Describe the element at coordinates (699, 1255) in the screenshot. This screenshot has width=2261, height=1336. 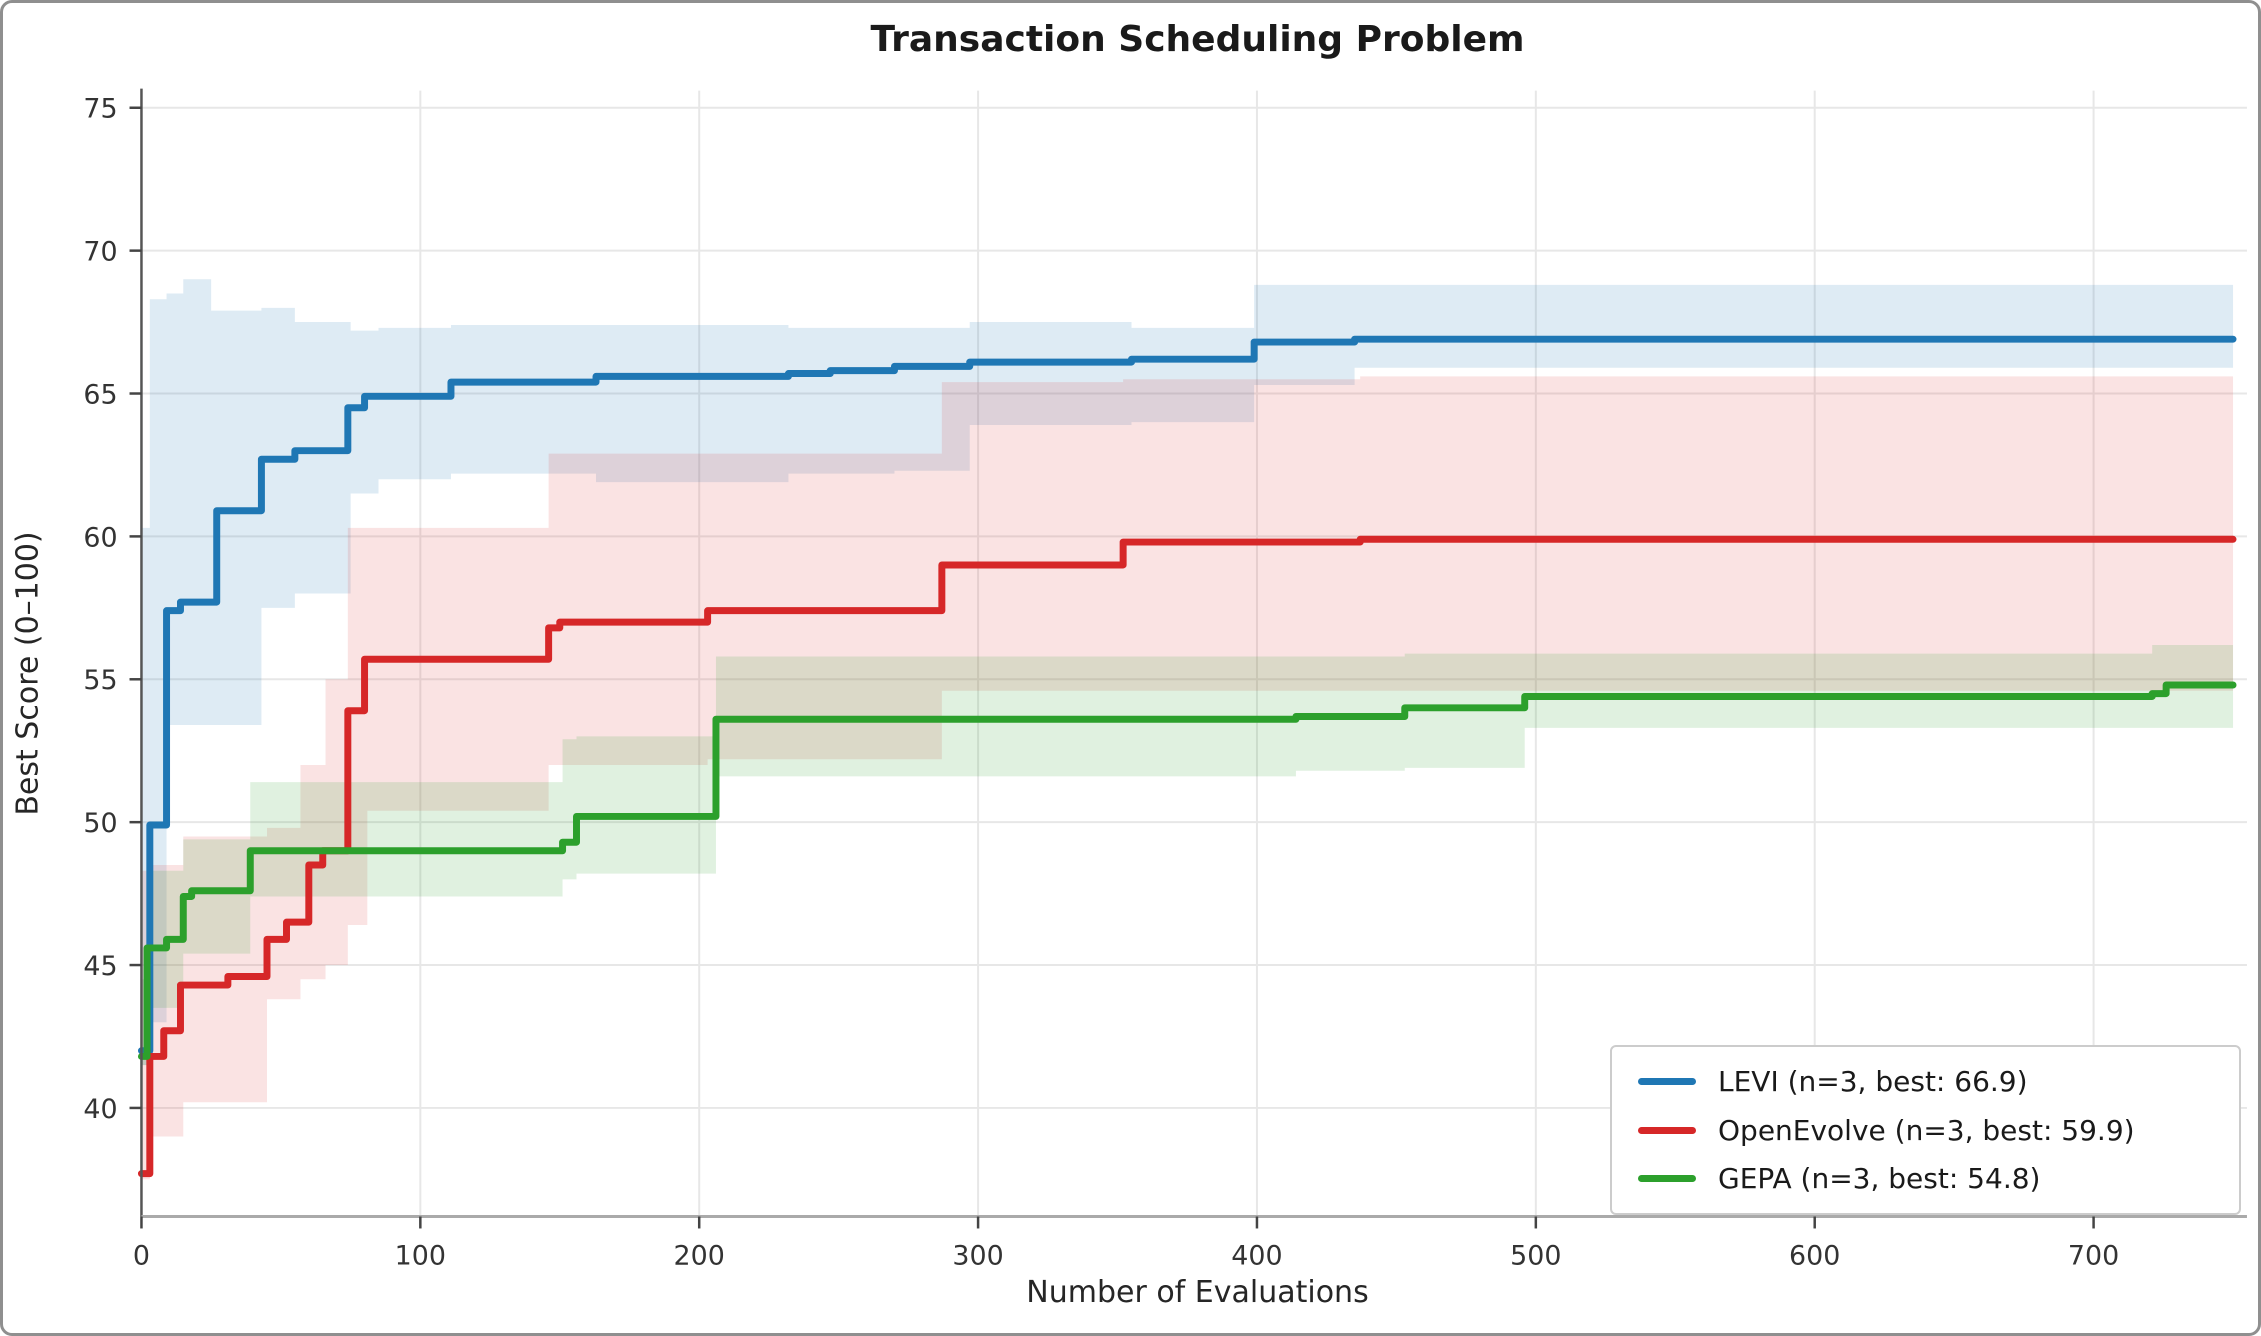
I see `x-tick-label-200: 200` at that location.